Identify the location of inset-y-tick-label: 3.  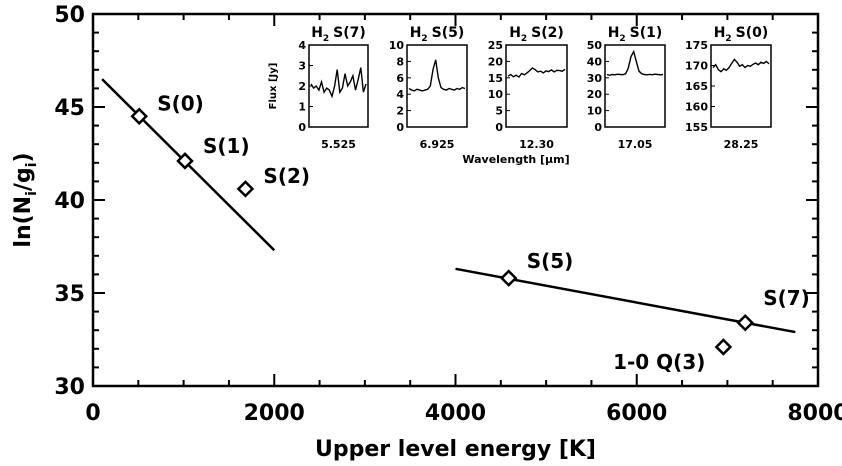
(302, 66).